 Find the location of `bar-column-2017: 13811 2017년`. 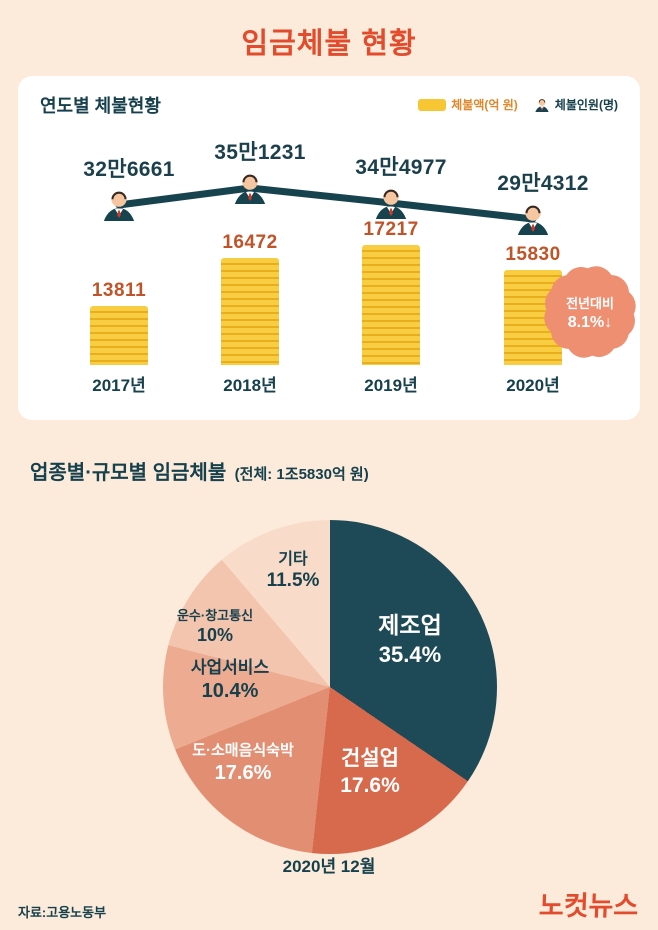

bar-column-2017: 13811 2017년 is located at coordinates (119, 338).